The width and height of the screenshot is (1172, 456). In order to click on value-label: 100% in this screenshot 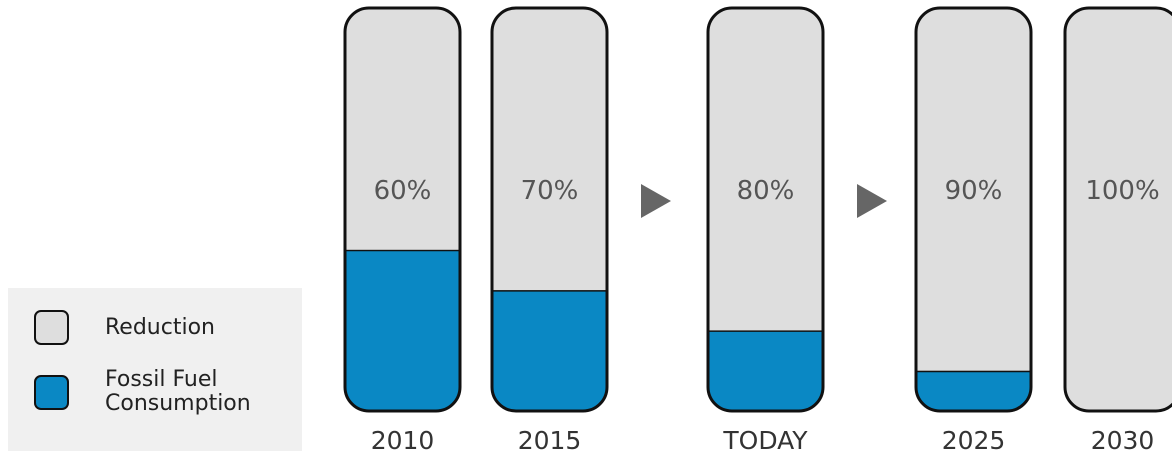, I will do `click(1122, 191)`.